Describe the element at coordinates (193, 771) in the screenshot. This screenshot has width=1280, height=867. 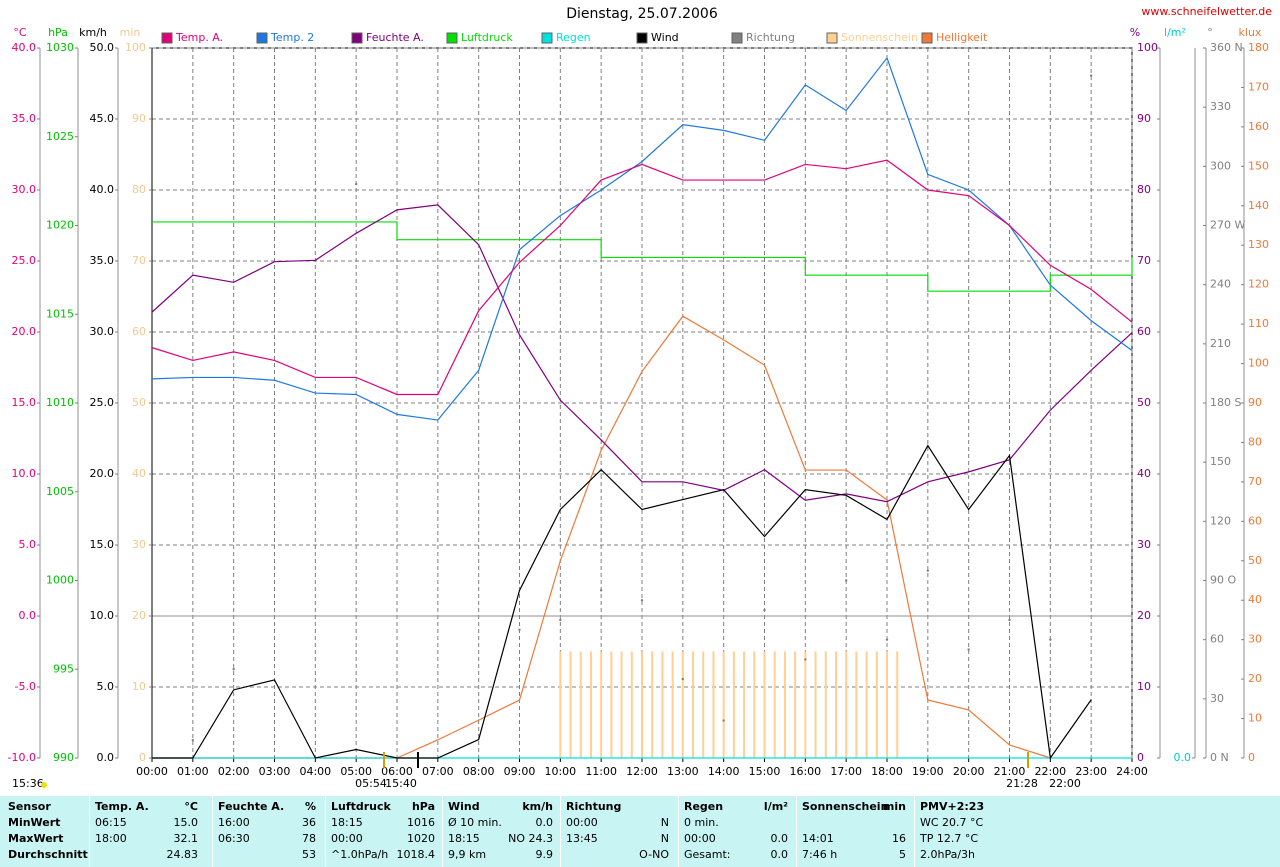
I see `x-tick-label: 01:00` at that location.